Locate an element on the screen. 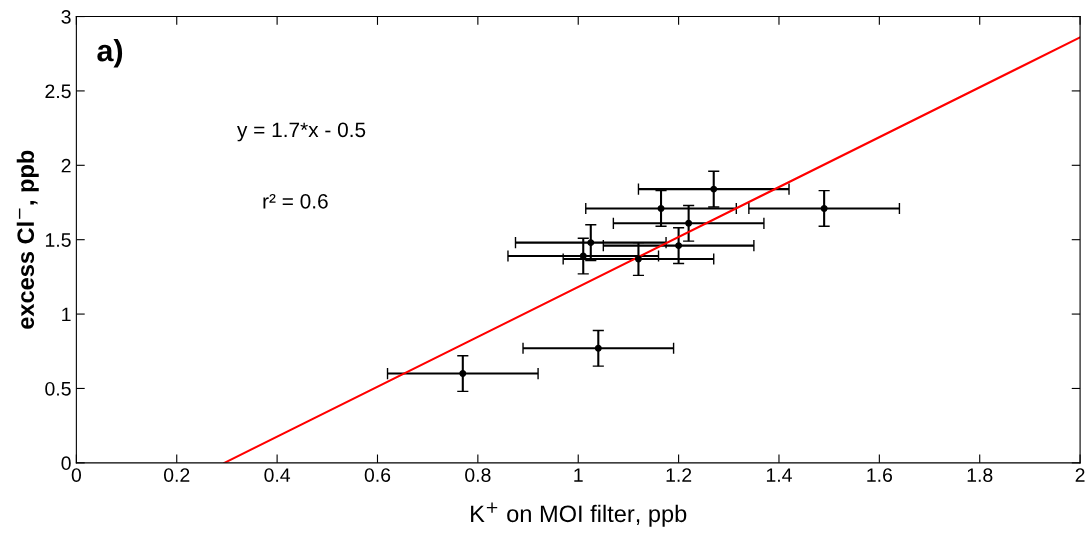 This screenshot has width=1091, height=551. y-tick-label: 2.5 is located at coordinates (58, 91).